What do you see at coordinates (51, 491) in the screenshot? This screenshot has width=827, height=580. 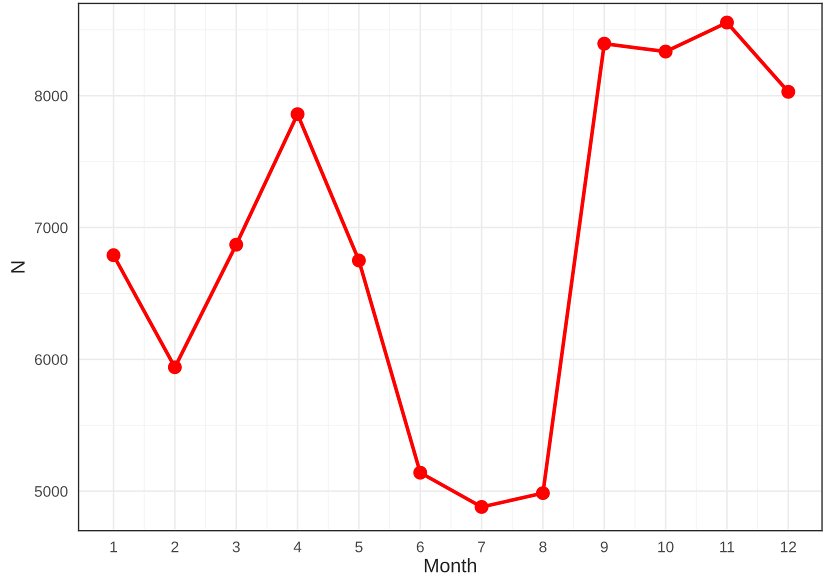 I see `y-tick-label: 5000` at bounding box center [51, 491].